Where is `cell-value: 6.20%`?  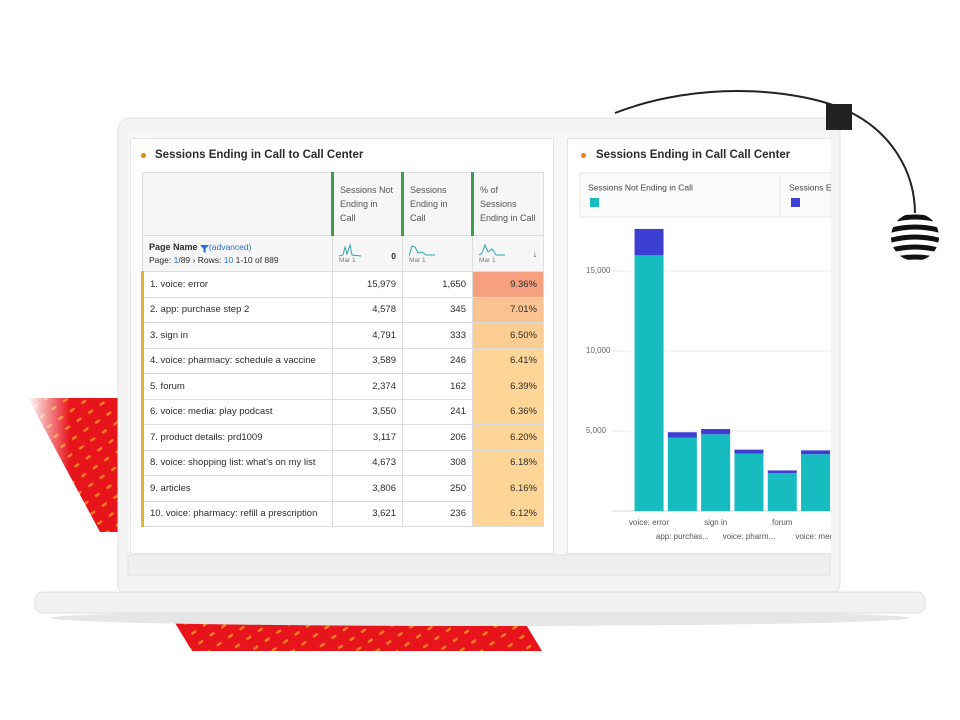 cell-value: 6.20% is located at coordinates (508, 437).